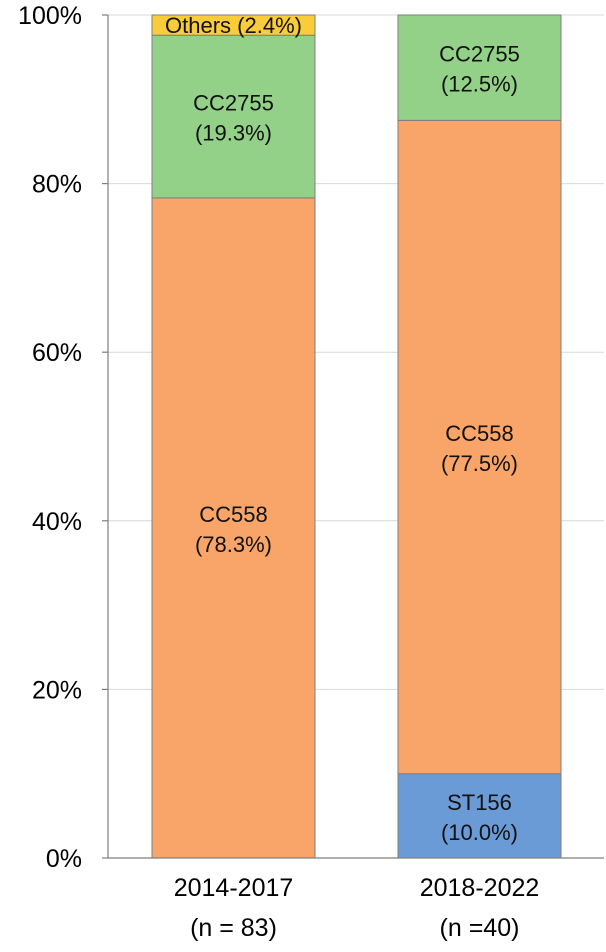  I want to click on segment-name-label: ST156, so click(479, 802).